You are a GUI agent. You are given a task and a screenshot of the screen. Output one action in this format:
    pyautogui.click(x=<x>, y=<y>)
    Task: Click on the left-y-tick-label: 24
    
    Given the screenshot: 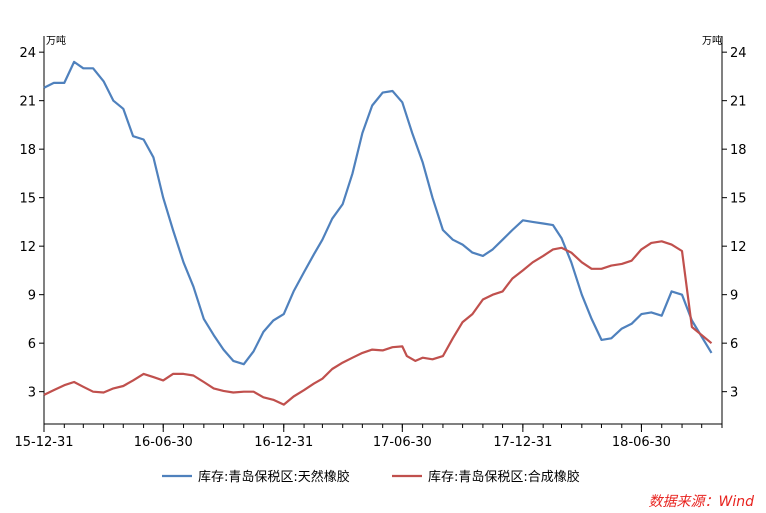 What is the action you would take?
    pyautogui.click(x=27, y=53)
    